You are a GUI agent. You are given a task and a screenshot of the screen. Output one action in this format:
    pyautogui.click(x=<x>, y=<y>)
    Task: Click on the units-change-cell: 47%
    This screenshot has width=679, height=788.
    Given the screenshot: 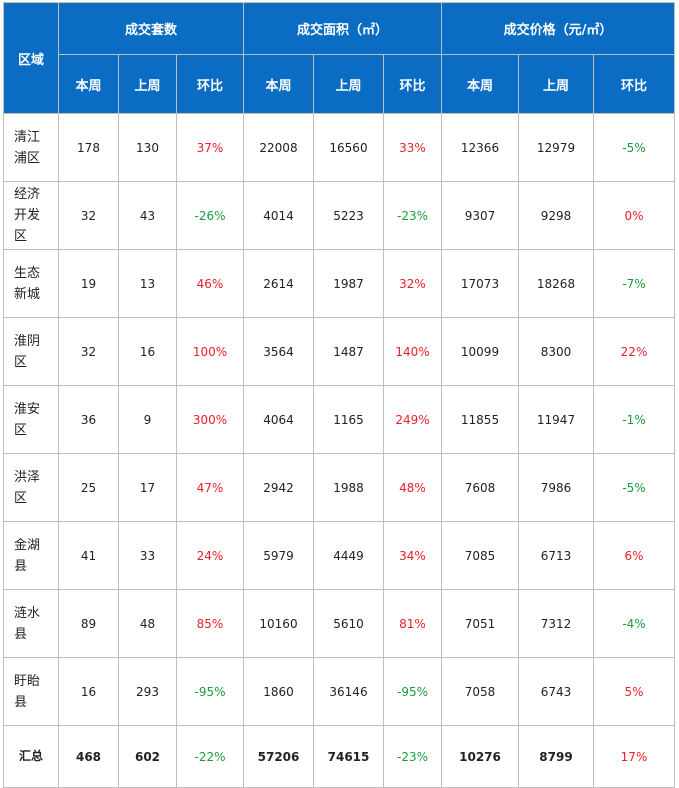 What is the action you would take?
    pyautogui.click(x=210, y=487)
    